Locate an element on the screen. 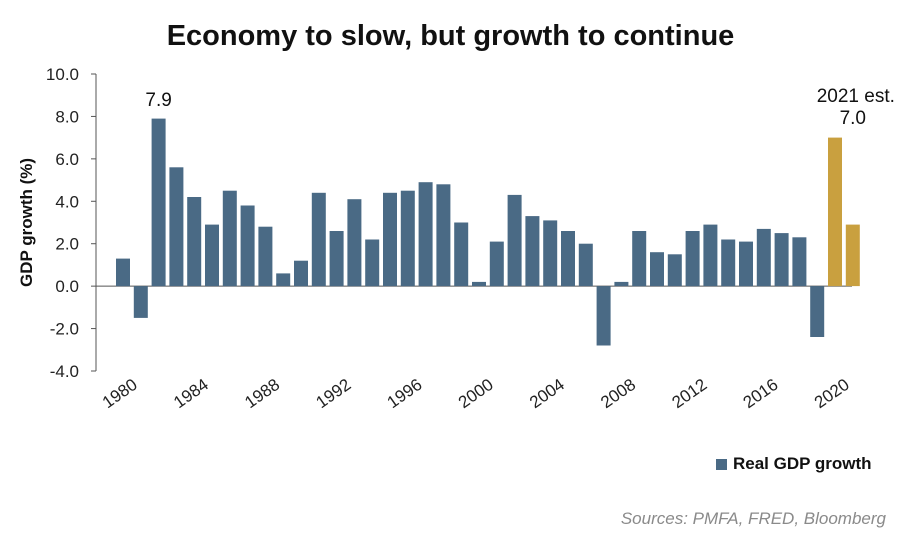  y-axis-title: GDP growth (%) is located at coordinates (26, 222).